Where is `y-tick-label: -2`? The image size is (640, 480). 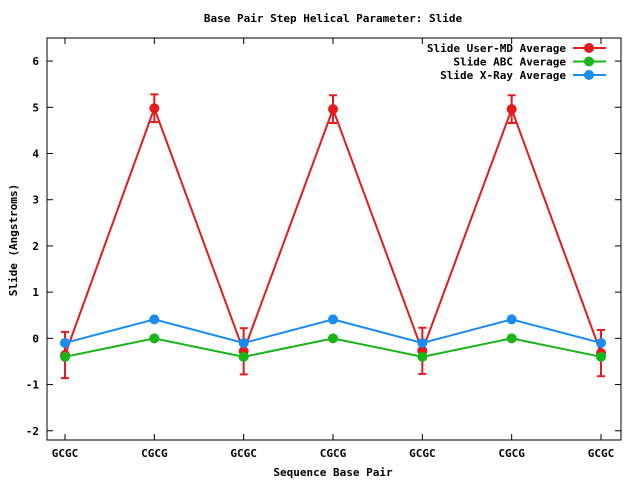
y-tick-label: -2 is located at coordinates (32, 431).